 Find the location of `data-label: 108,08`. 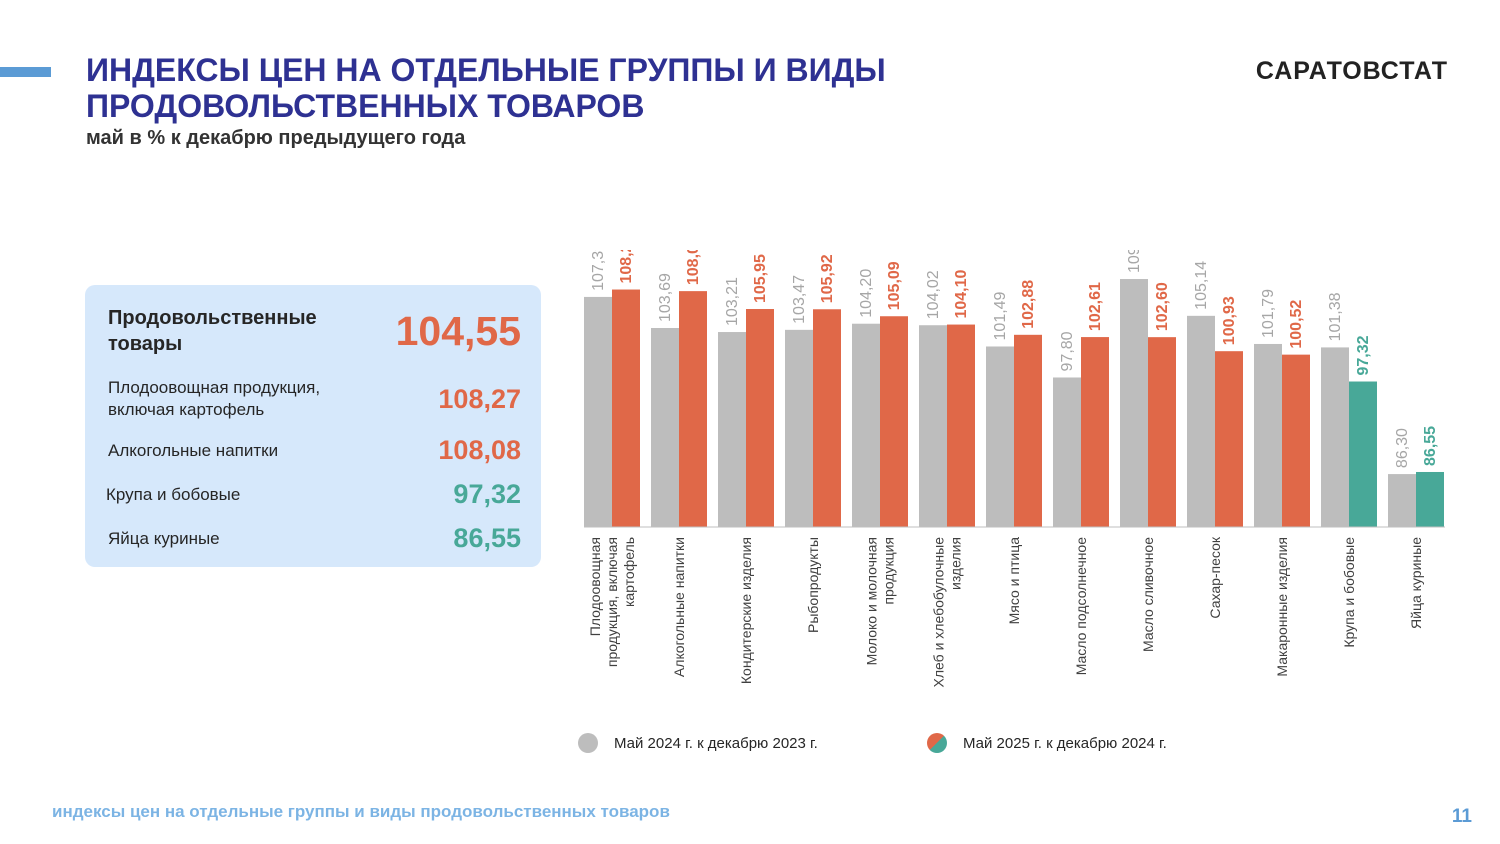

data-label: 108,08 is located at coordinates (693, 267).